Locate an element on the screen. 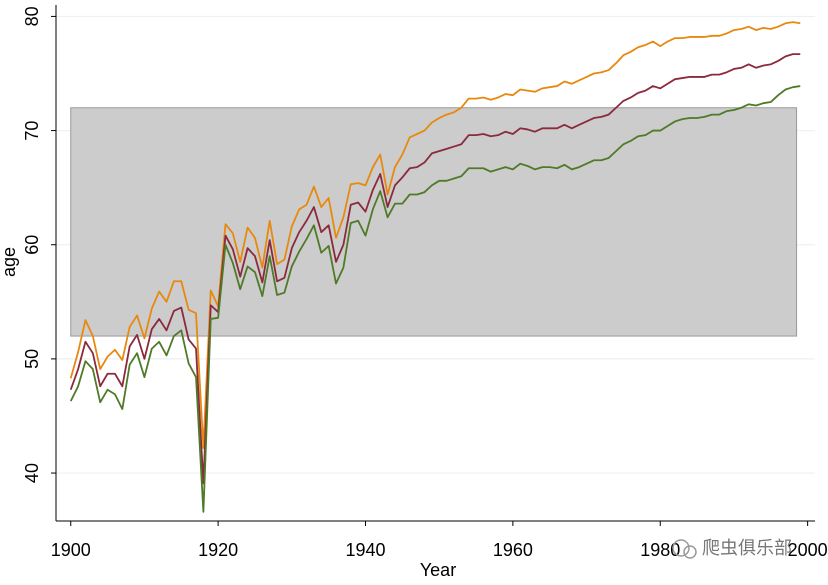 The width and height of the screenshot is (828, 585). y-tick-label: 80 is located at coordinates (32, 16).